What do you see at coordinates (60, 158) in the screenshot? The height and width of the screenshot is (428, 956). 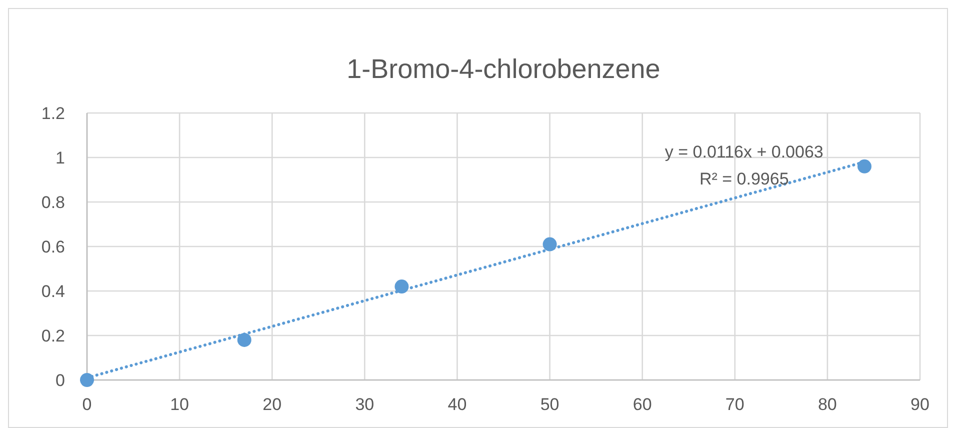 I see `y-tick-label: 1` at bounding box center [60, 158].